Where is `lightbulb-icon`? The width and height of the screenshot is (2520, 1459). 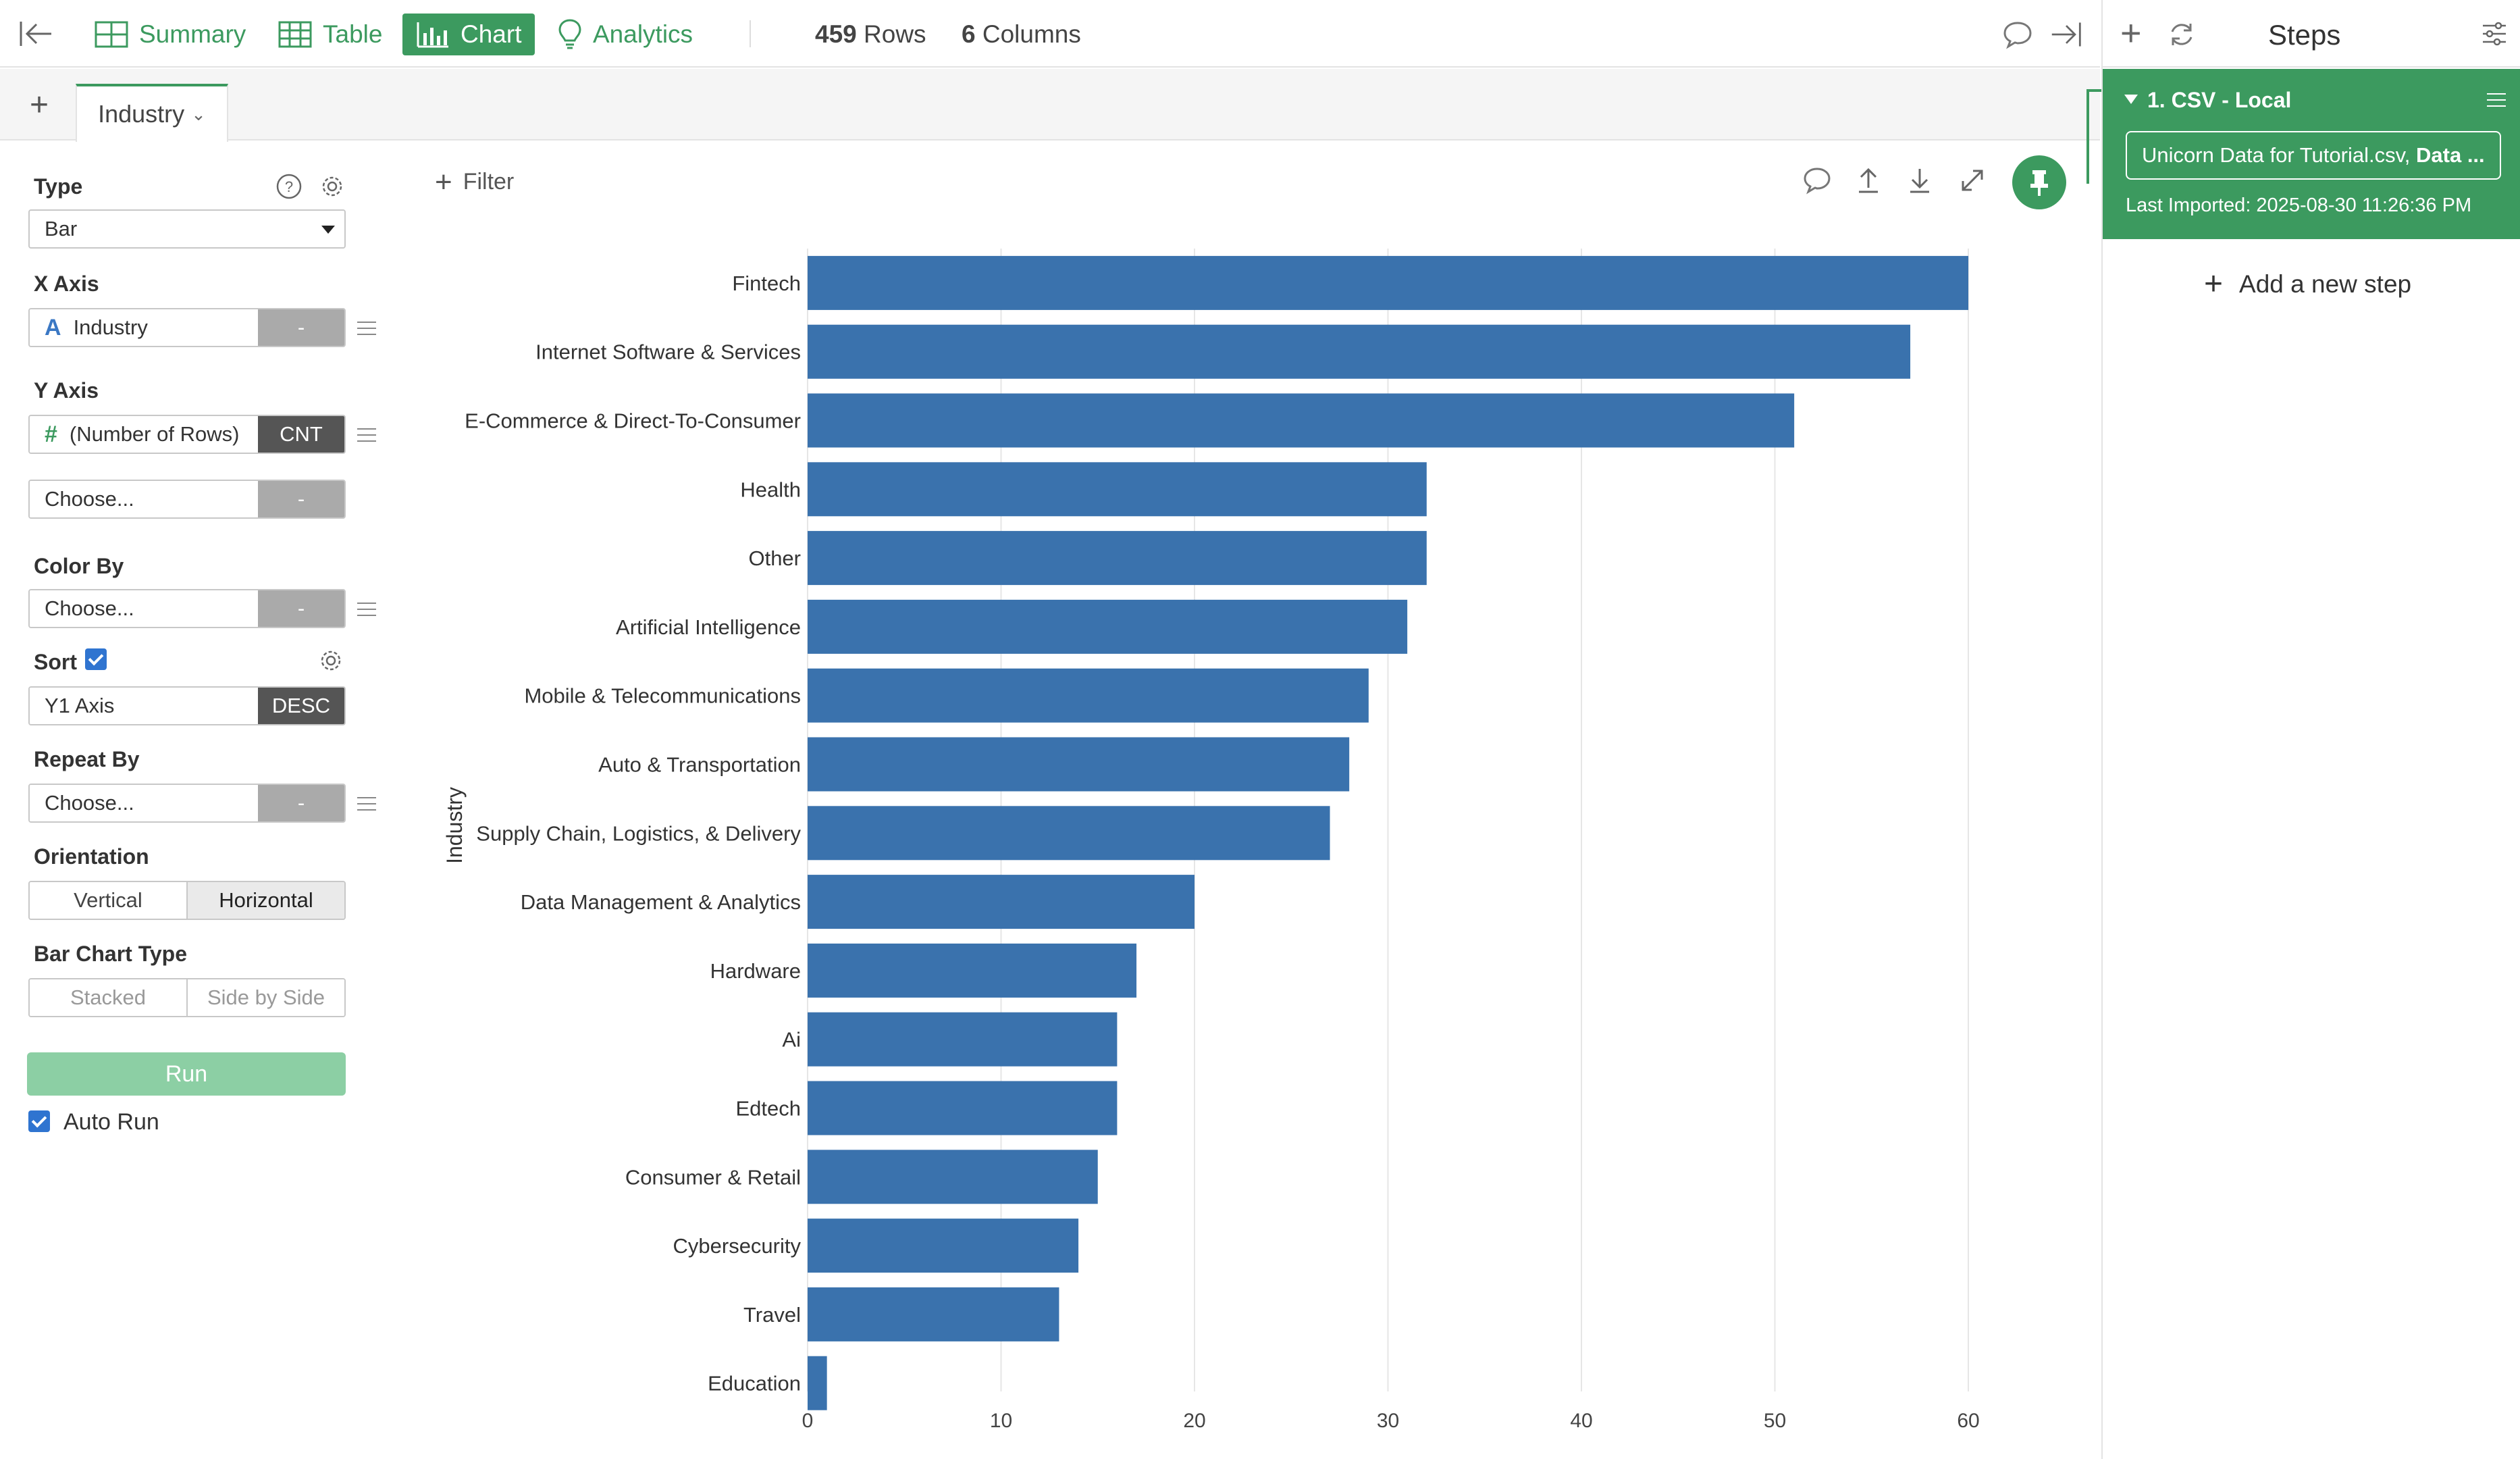
lightbulb-icon is located at coordinates (570, 34).